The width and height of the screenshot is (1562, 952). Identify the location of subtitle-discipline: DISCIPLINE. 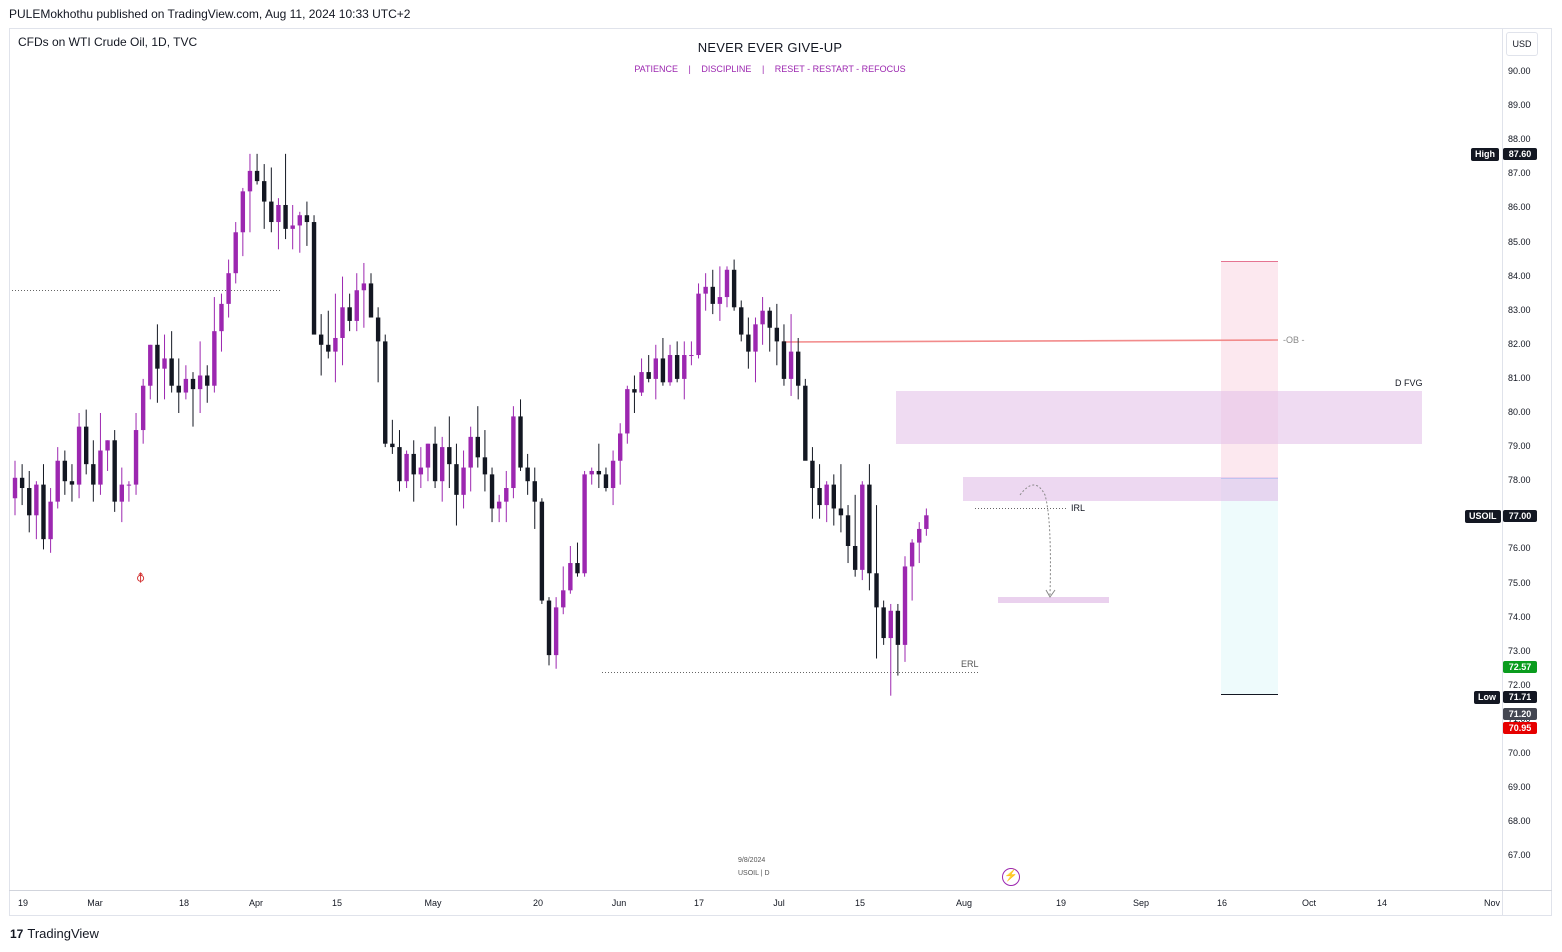
(726, 69).